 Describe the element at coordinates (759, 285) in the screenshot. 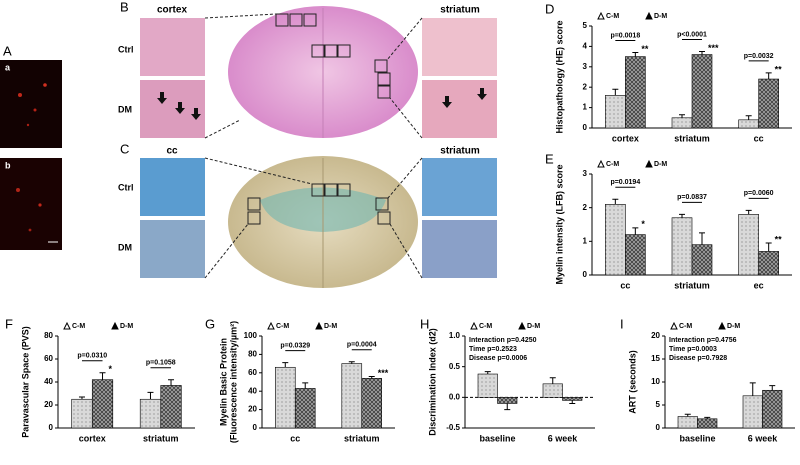

I see `x-tick-label: ec` at that location.